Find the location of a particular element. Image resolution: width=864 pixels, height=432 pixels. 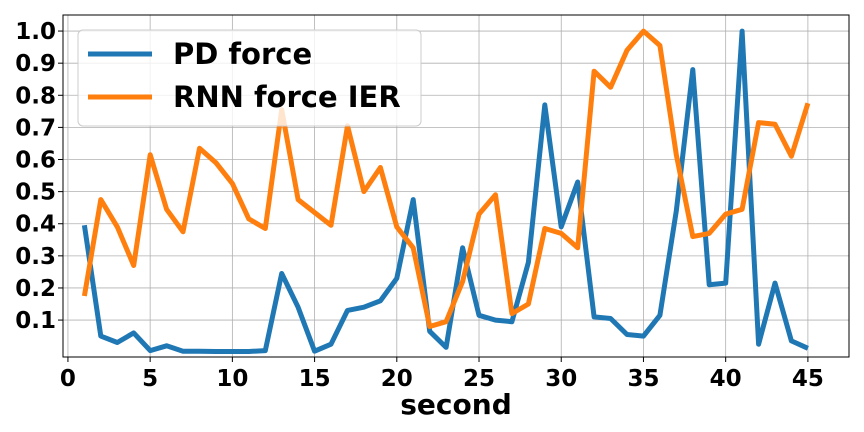

y-tick-label: 0.1 is located at coordinates (35, 321).